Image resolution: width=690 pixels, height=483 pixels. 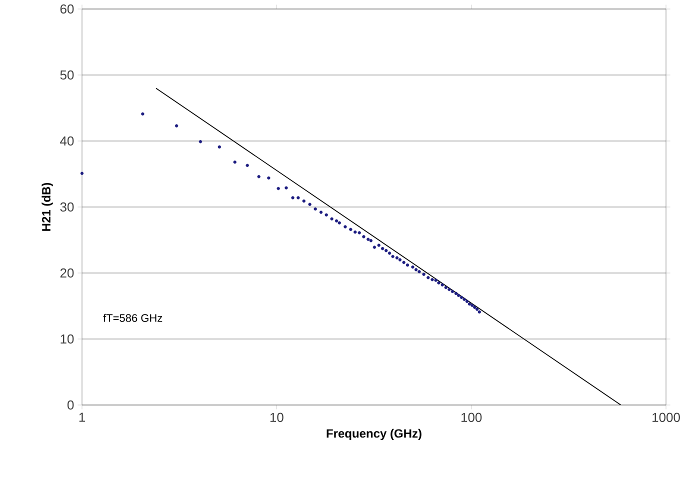 I want to click on y-tick-label: 50, so click(x=67, y=75).